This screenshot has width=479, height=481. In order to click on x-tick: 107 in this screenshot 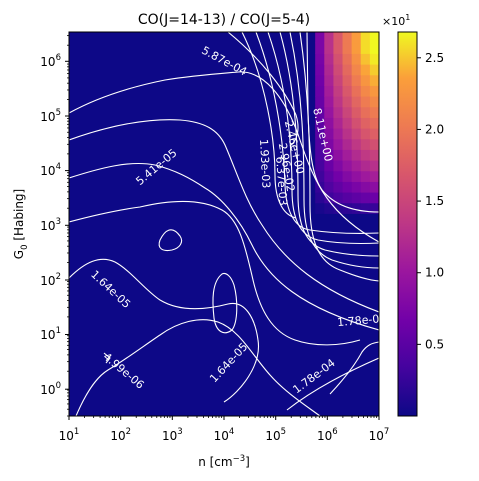, I will do `click(379, 429)`.